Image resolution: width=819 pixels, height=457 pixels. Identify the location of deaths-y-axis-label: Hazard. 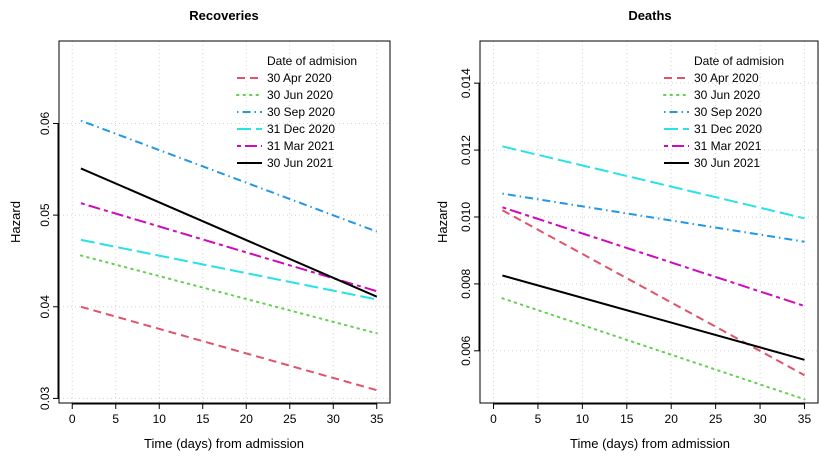
(442, 222).